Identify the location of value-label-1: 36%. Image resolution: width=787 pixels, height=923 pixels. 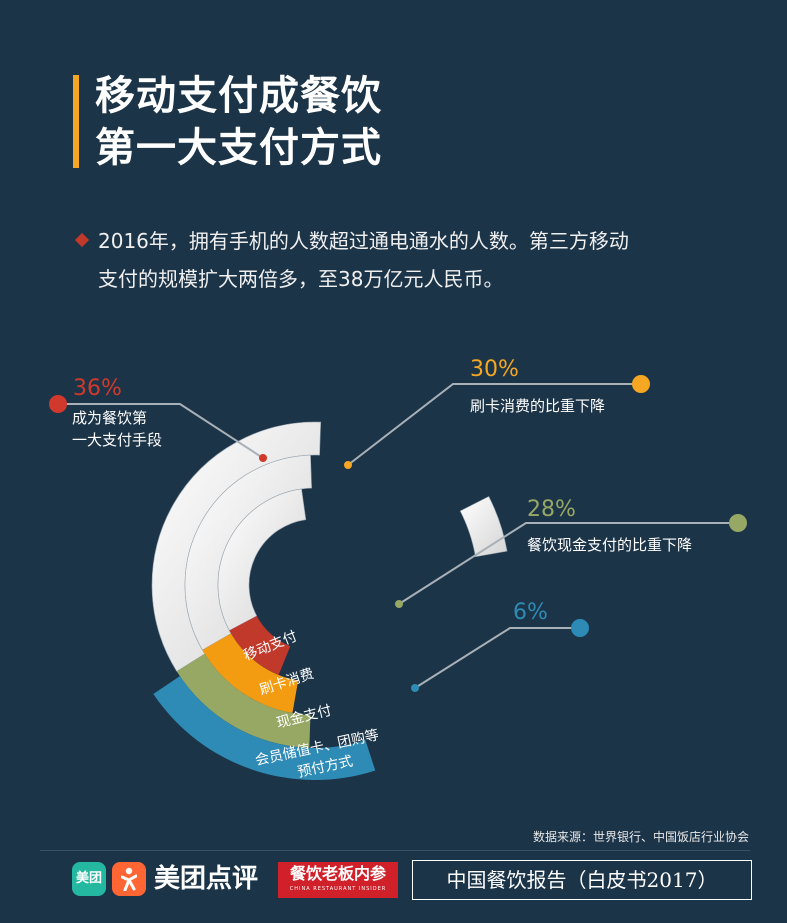
(97, 388).